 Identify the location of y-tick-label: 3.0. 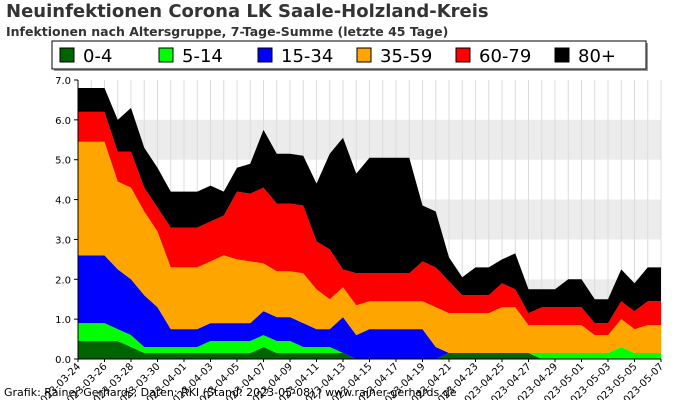
(63, 240).